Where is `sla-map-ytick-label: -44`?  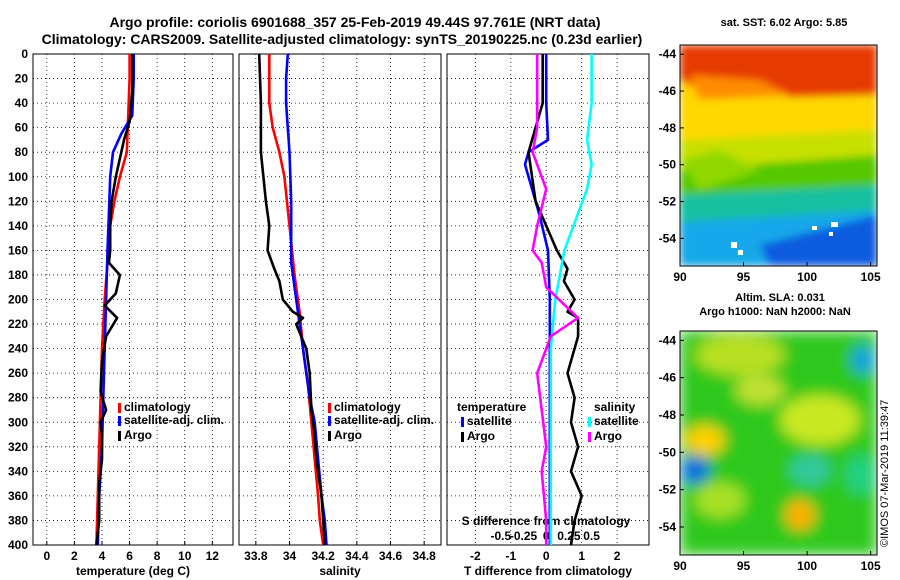
sla-map-ytick-label: -44 is located at coordinates (668, 340).